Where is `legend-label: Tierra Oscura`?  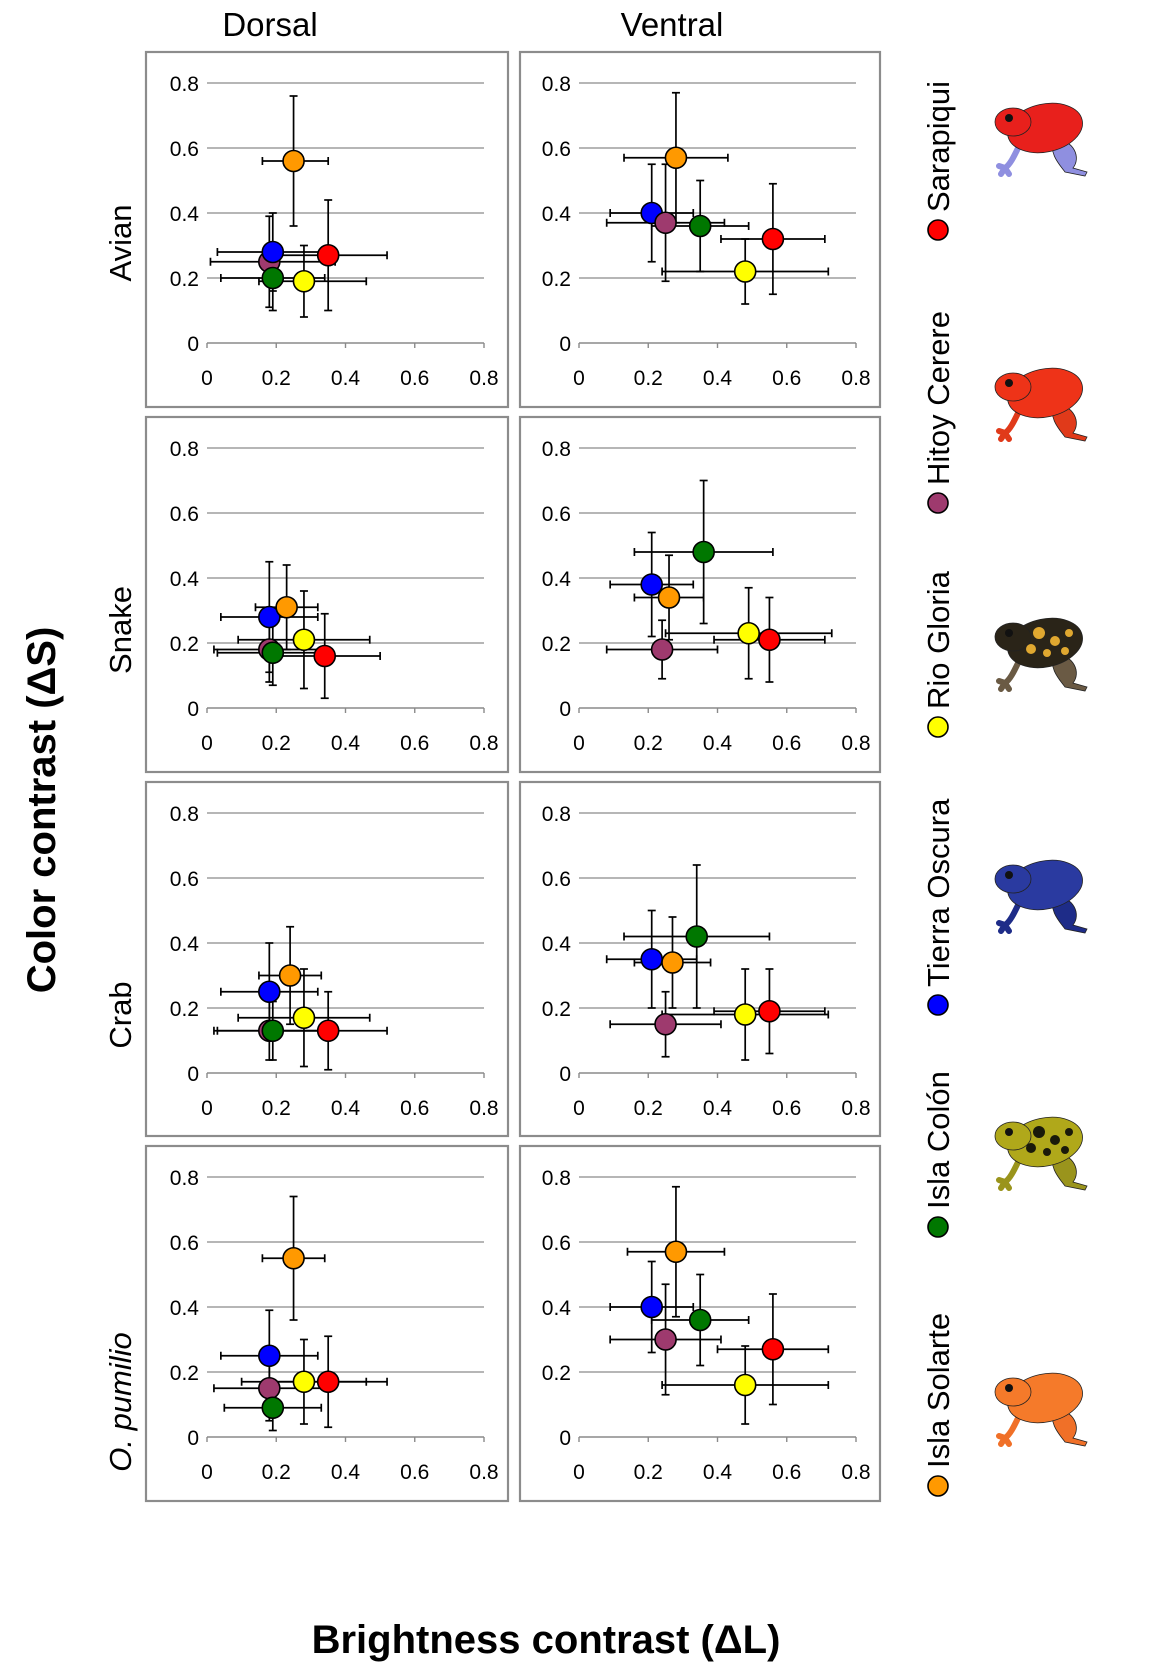
legend-label: Tierra Oscura is located at coordinates (938, 892).